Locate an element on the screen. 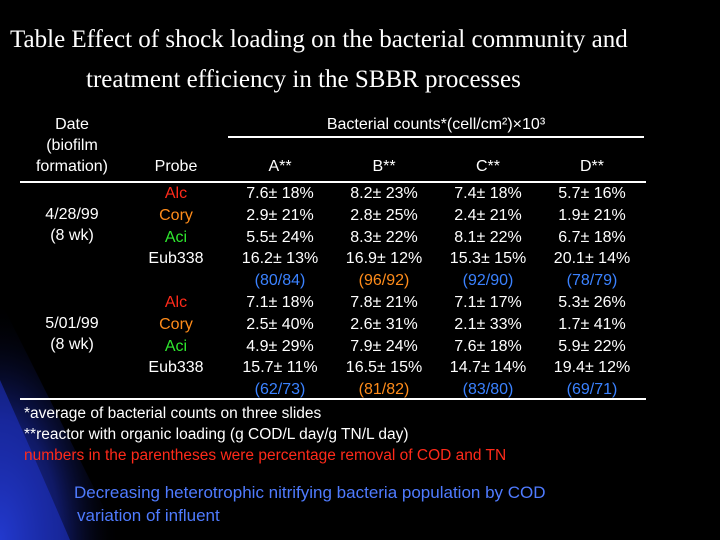 This screenshot has width=720, height=540. group-2-alc-value-a: 7.1± 18% is located at coordinates (280, 302).